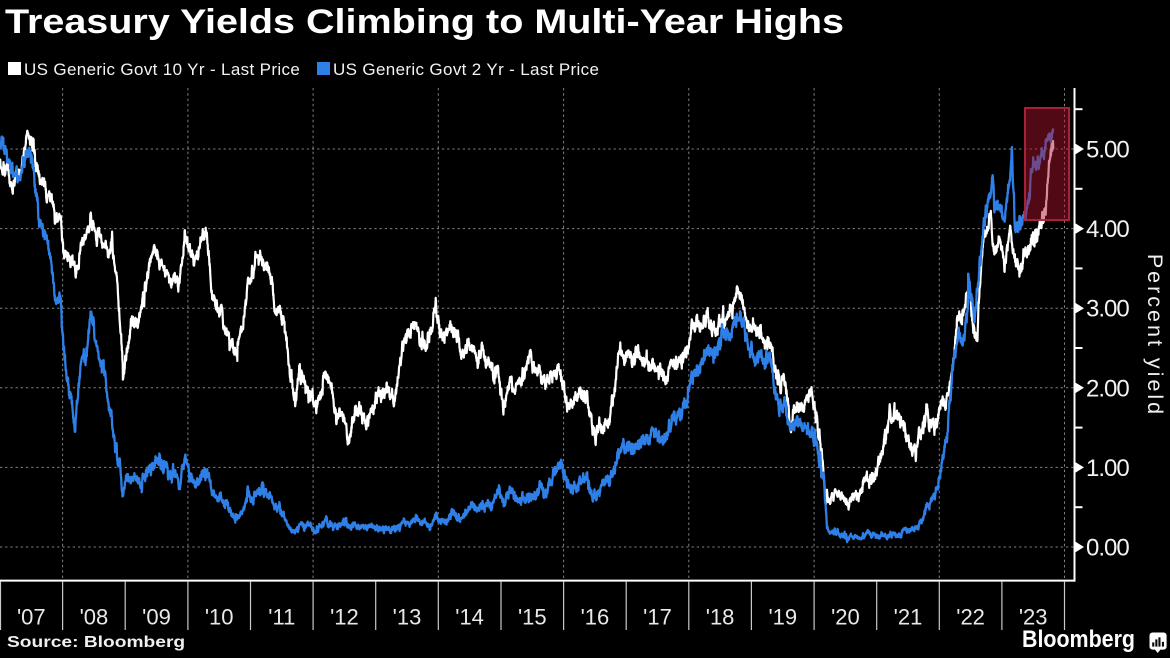 Image resolution: width=1170 pixels, height=658 pixels. Describe the element at coordinates (1107, 388) in the screenshot. I see `svg-text: 2.00` at that location.